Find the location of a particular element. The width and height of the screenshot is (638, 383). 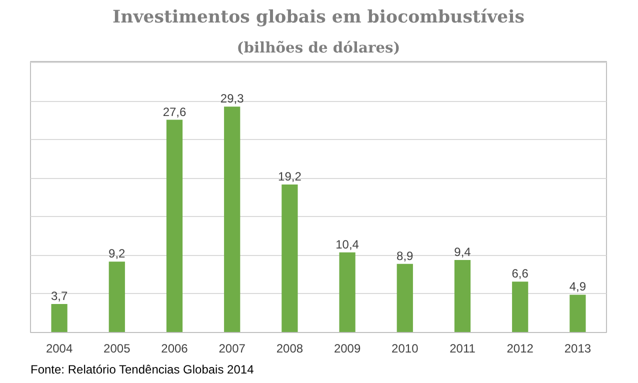

data-label: 6,6 is located at coordinates (520, 273).